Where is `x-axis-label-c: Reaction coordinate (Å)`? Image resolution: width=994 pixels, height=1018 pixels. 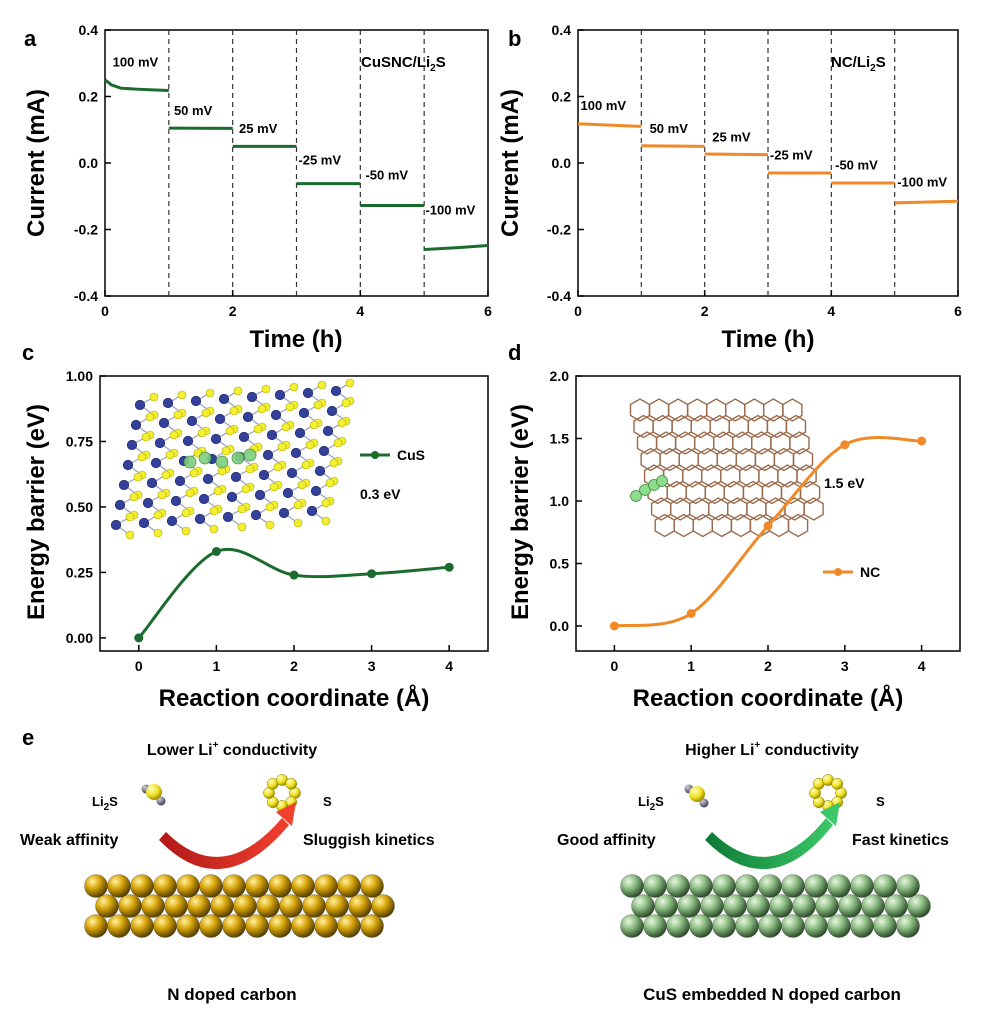 x-axis-label-c: Reaction coordinate (Å) is located at coordinates (294, 698).